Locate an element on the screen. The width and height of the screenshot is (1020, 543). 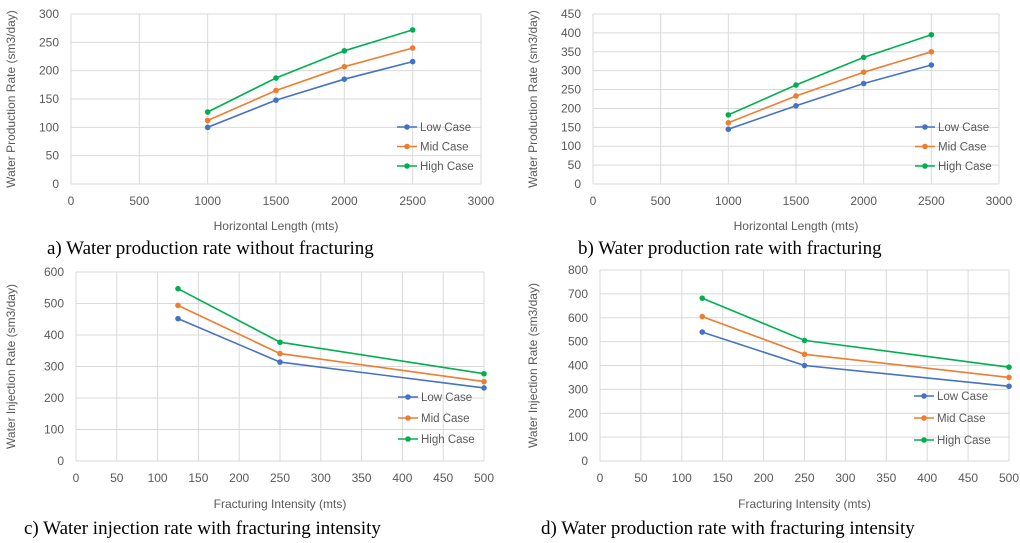
x-axis-label: Fracturing Intensity (mts) is located at coordinates (804, 504).